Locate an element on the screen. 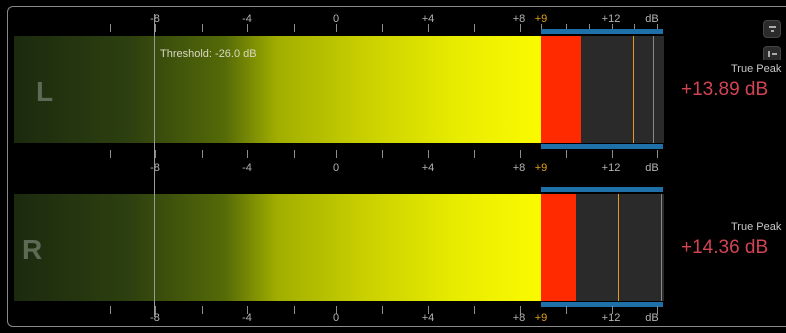  scale-bottom: -8 -4 0 +4 +8 +9 +12 dB is located at coordinates (339, 319).